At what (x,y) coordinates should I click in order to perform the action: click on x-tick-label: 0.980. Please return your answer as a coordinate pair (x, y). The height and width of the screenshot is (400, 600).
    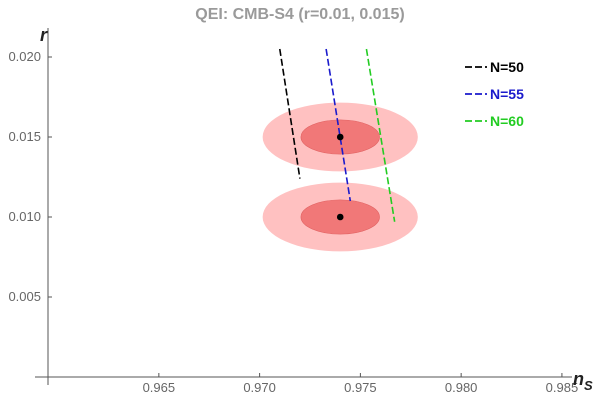
    Looking at the image, I should click on (461, 387).